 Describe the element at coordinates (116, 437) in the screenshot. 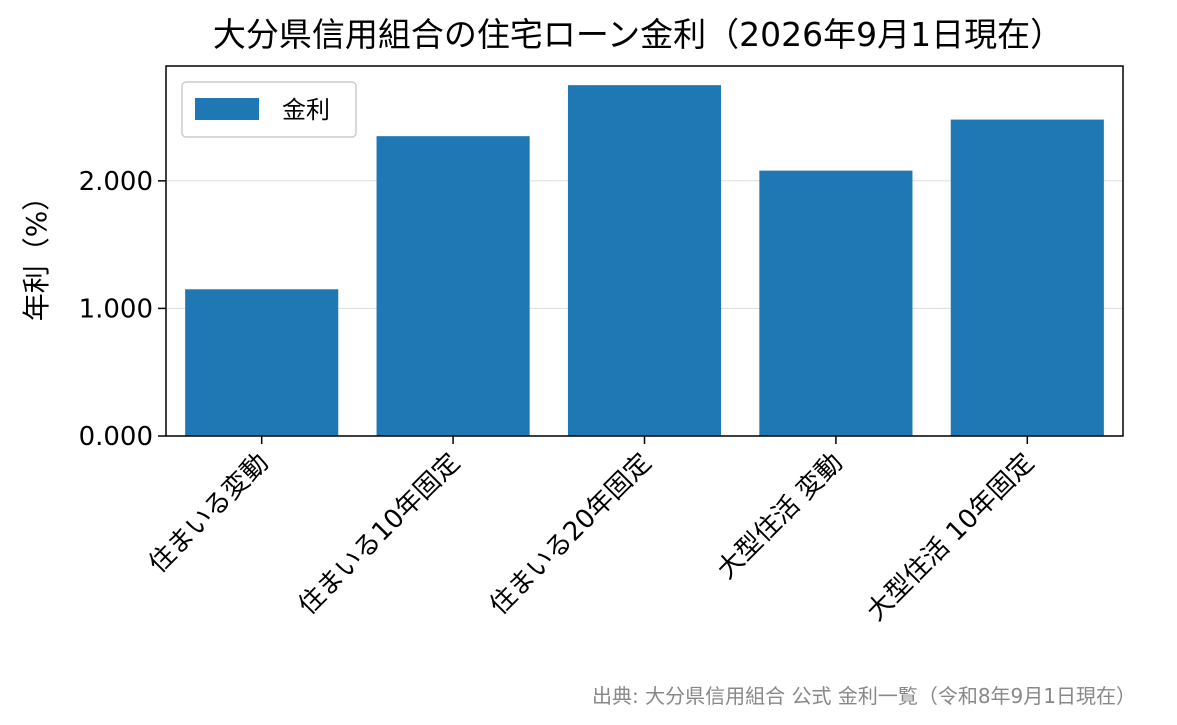

I see `y-tick-label: 0.000` at that location.